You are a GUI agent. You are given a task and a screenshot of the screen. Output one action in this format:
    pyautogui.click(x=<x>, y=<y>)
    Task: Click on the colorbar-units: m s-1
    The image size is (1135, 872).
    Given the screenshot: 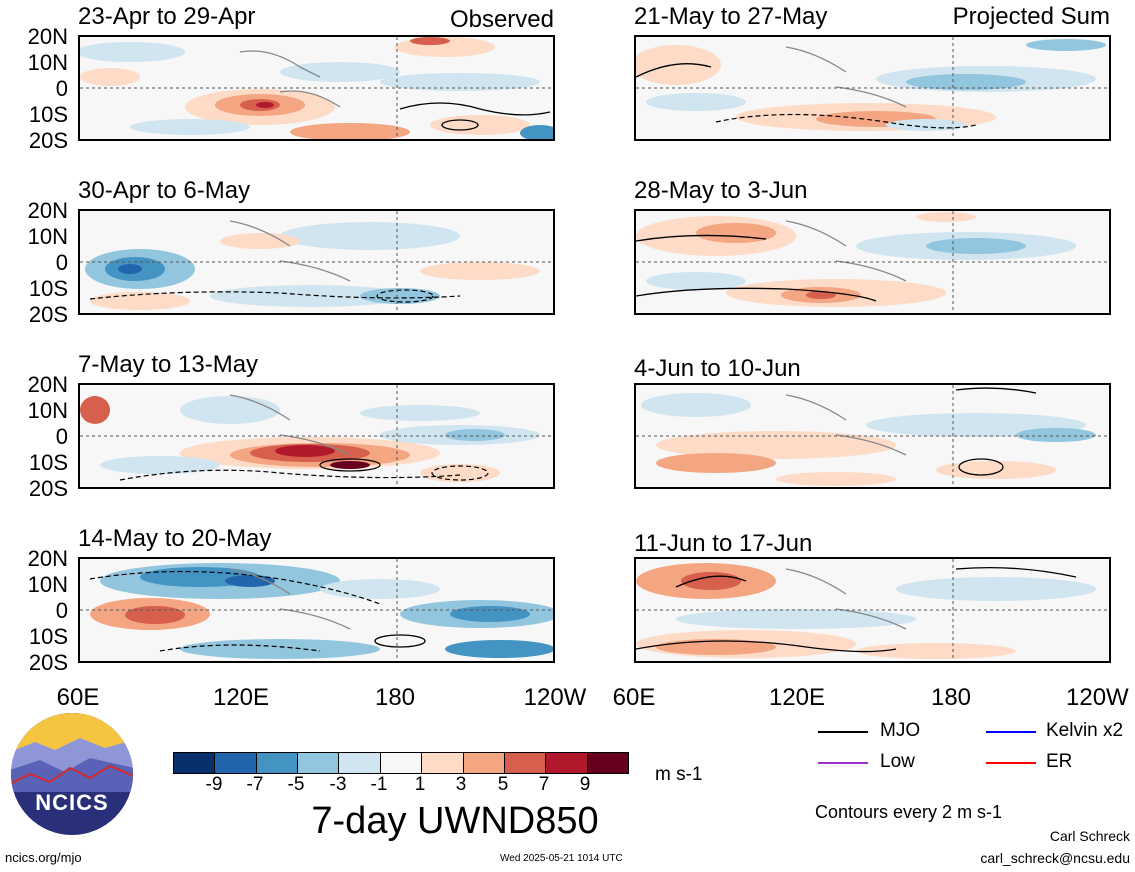 What is the action you would take?
    pyautogui.click(x=679, y=774)
    